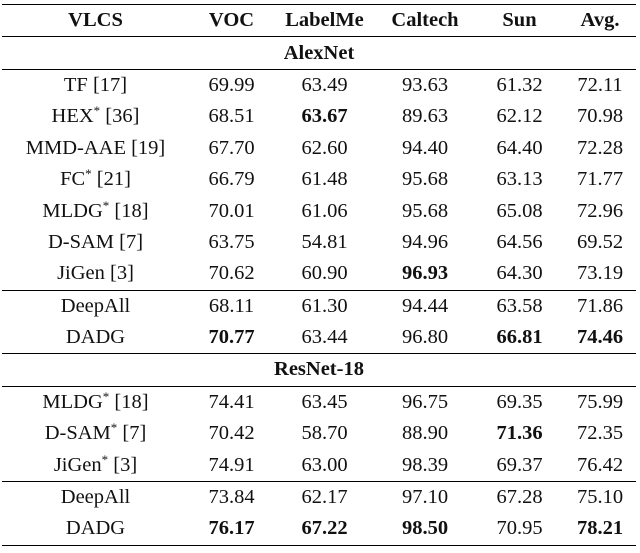  Describe the element at coordinates (324, 401) in the screenshot. I see `value-cell: 63.45` at that location.